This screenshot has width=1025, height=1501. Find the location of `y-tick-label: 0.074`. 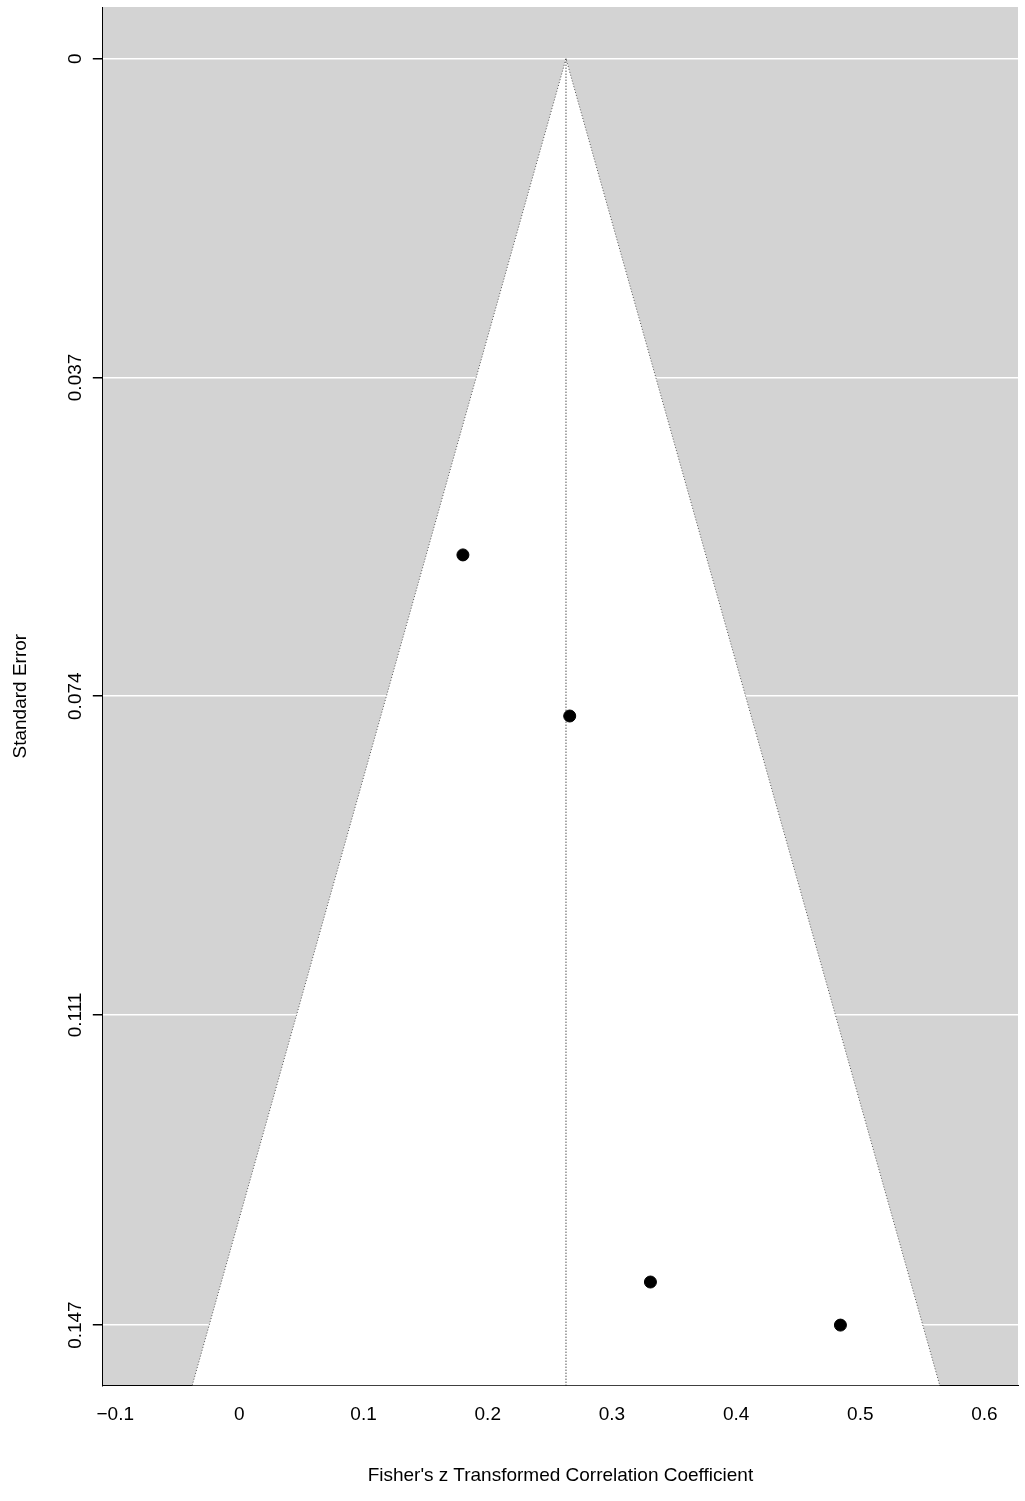

y-tick-label: 0.074 is located at coordinates (74, 695).